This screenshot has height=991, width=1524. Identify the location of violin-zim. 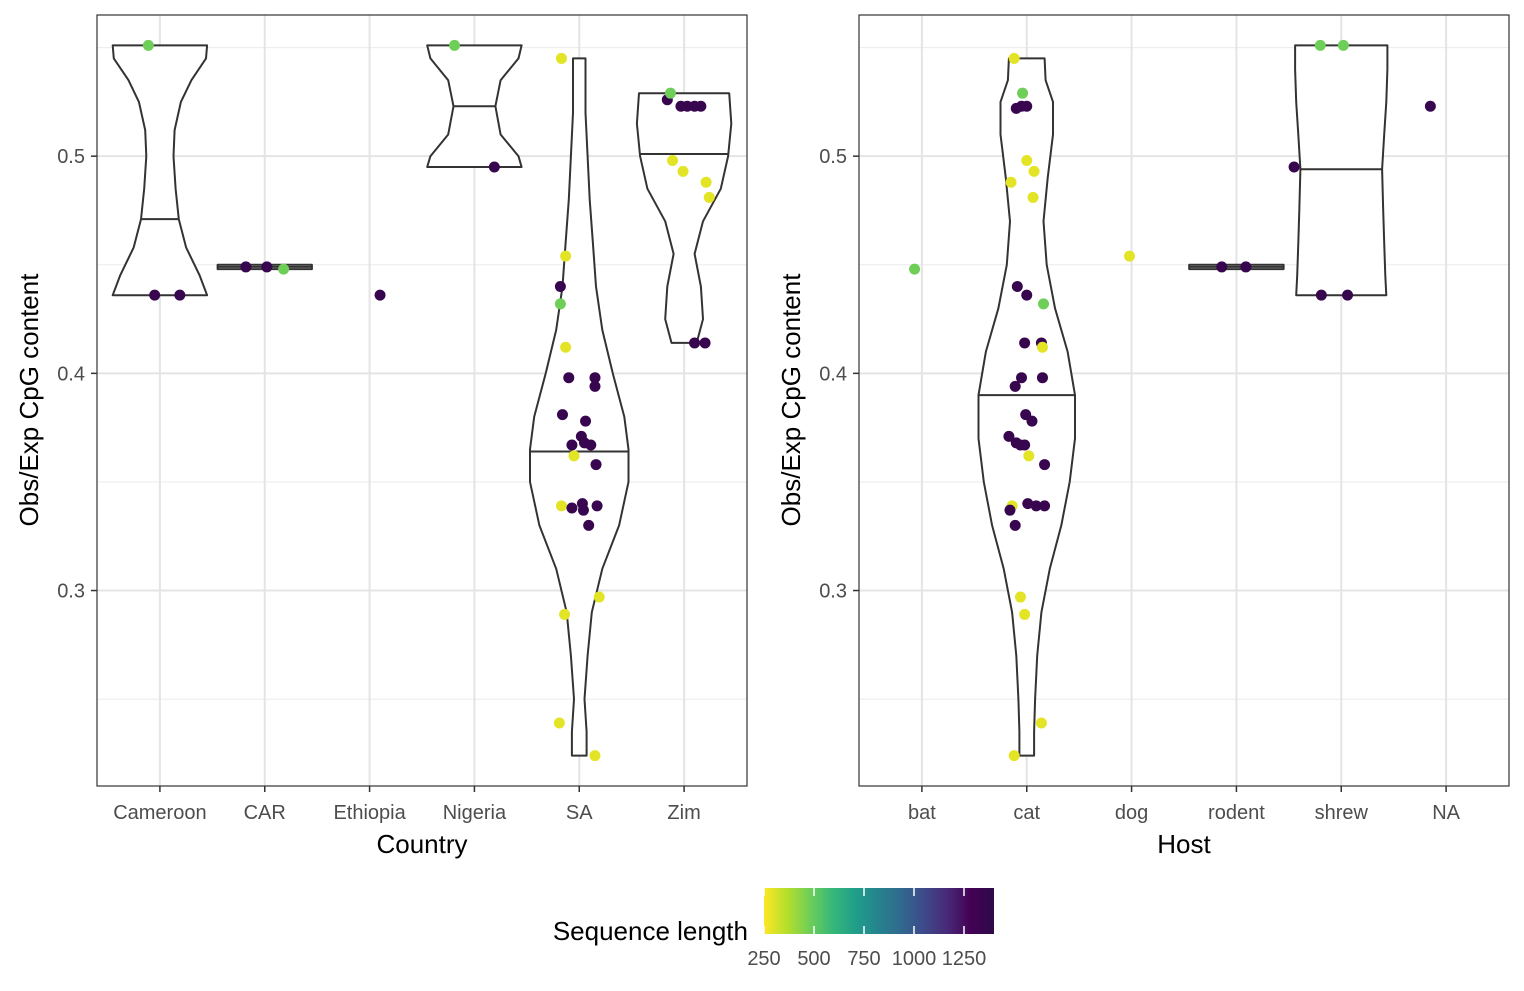
(684, 218).